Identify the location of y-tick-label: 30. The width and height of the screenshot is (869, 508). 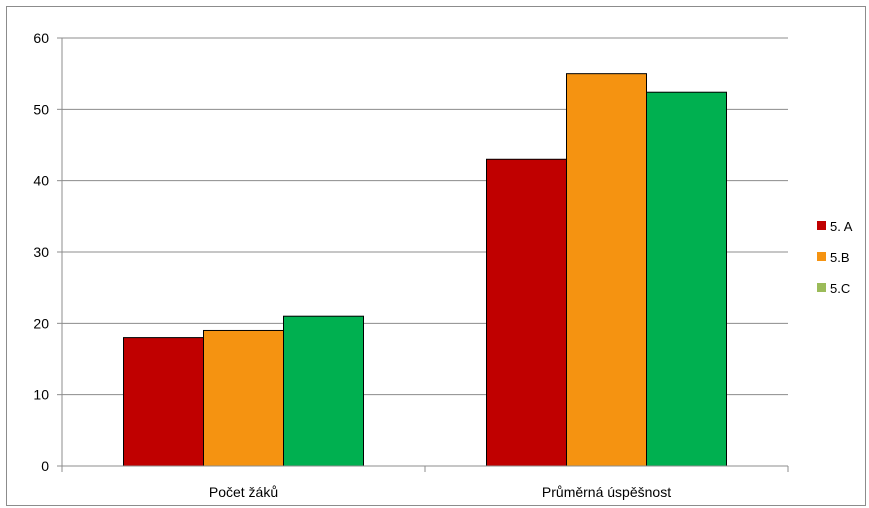
(41, 252).